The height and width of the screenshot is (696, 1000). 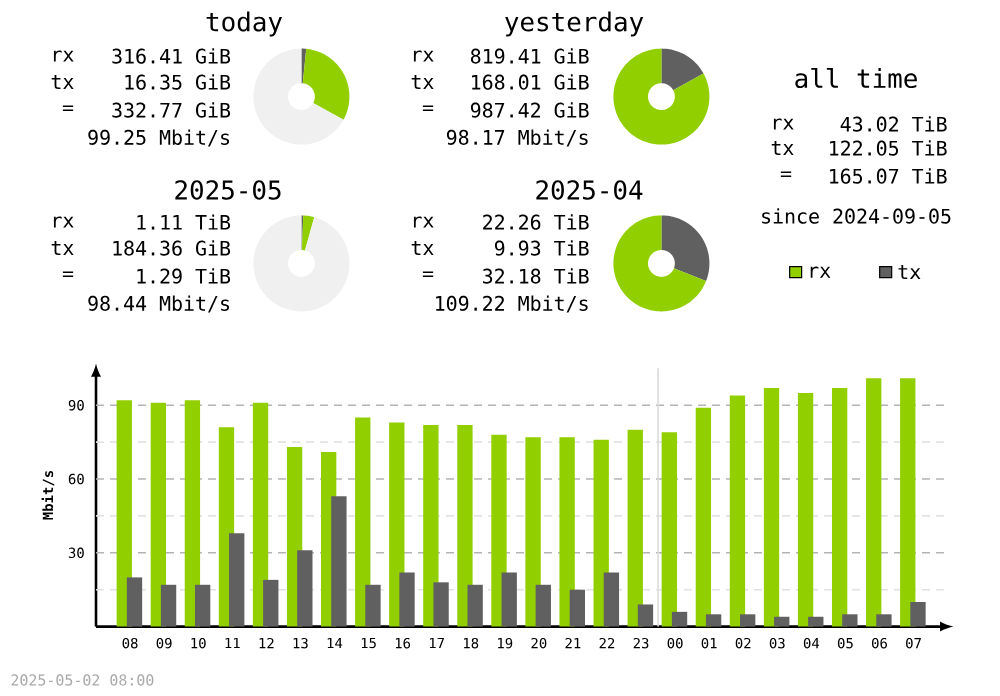 I want to click on text: 316.41 GiB, so click(x=171, y=56).